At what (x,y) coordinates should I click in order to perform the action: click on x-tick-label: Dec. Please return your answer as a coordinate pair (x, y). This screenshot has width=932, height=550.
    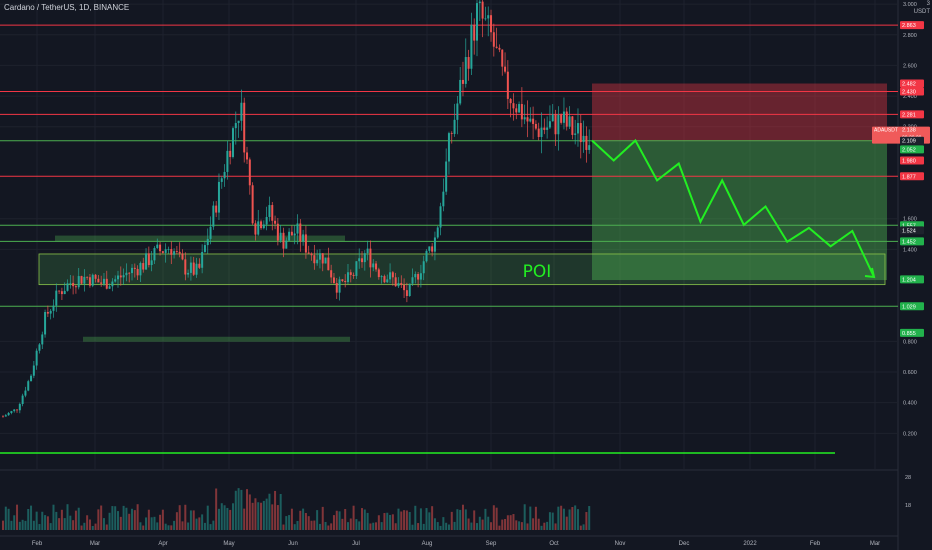
    Looking at the image, I should click on (684, 544).